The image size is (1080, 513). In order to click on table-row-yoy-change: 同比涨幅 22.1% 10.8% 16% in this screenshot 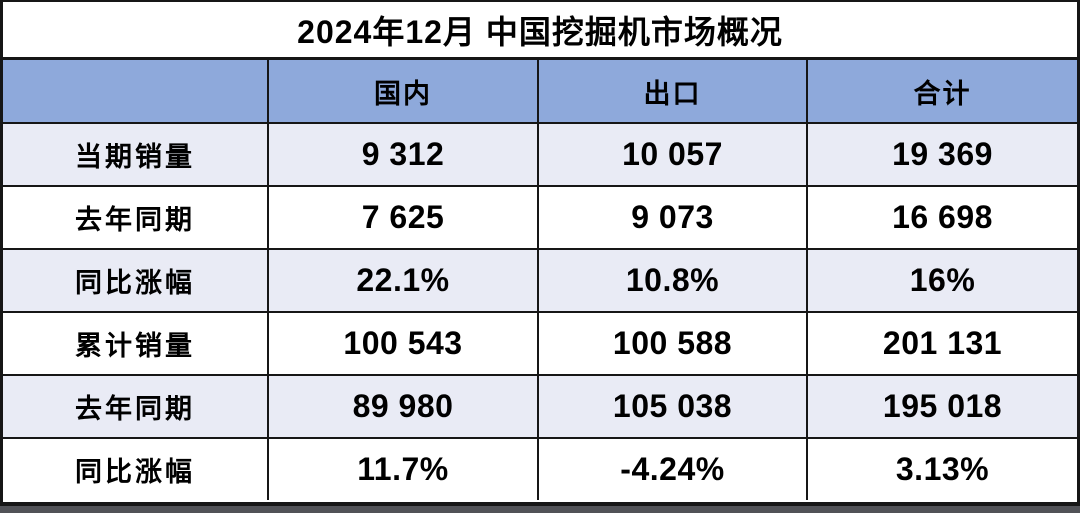, I will do `click(540, 279)`.